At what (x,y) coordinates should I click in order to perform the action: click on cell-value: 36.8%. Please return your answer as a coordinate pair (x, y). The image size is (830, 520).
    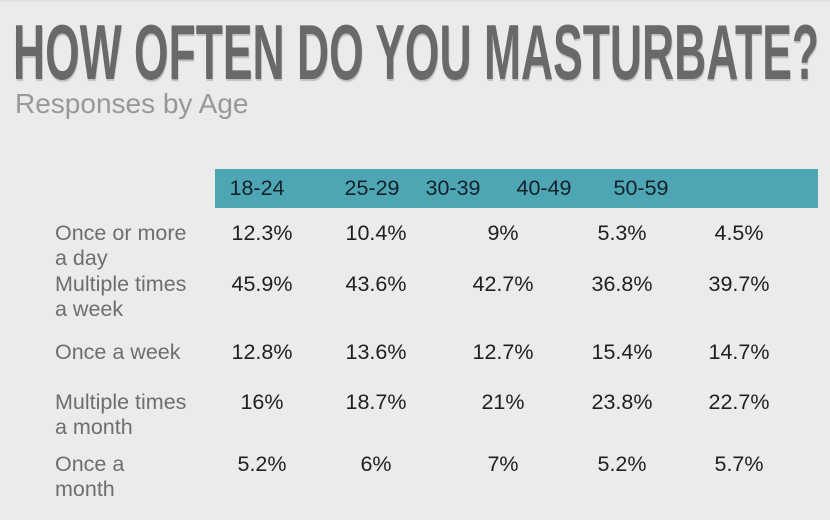
    Looking at the image, I should click on (622, 284).